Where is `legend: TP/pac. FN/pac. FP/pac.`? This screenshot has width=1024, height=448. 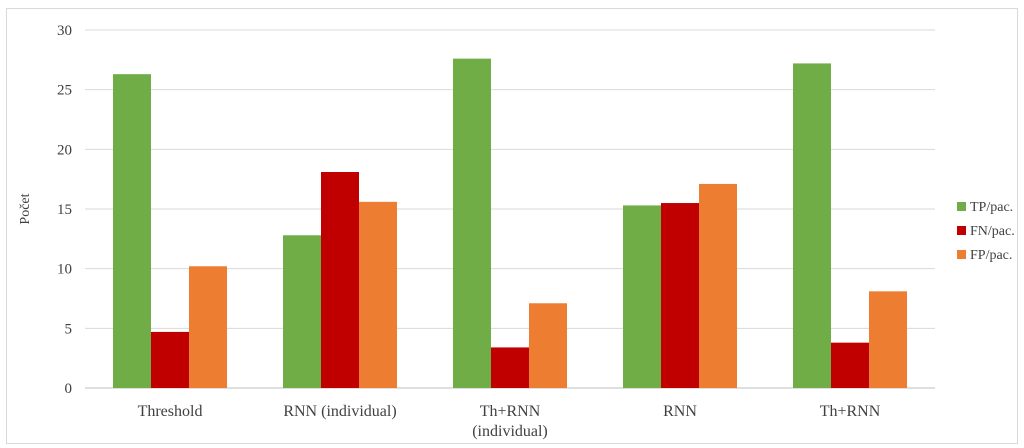 legend: TP/pac. FN/pac. FP/pac. is located at coordinates (986, 231).